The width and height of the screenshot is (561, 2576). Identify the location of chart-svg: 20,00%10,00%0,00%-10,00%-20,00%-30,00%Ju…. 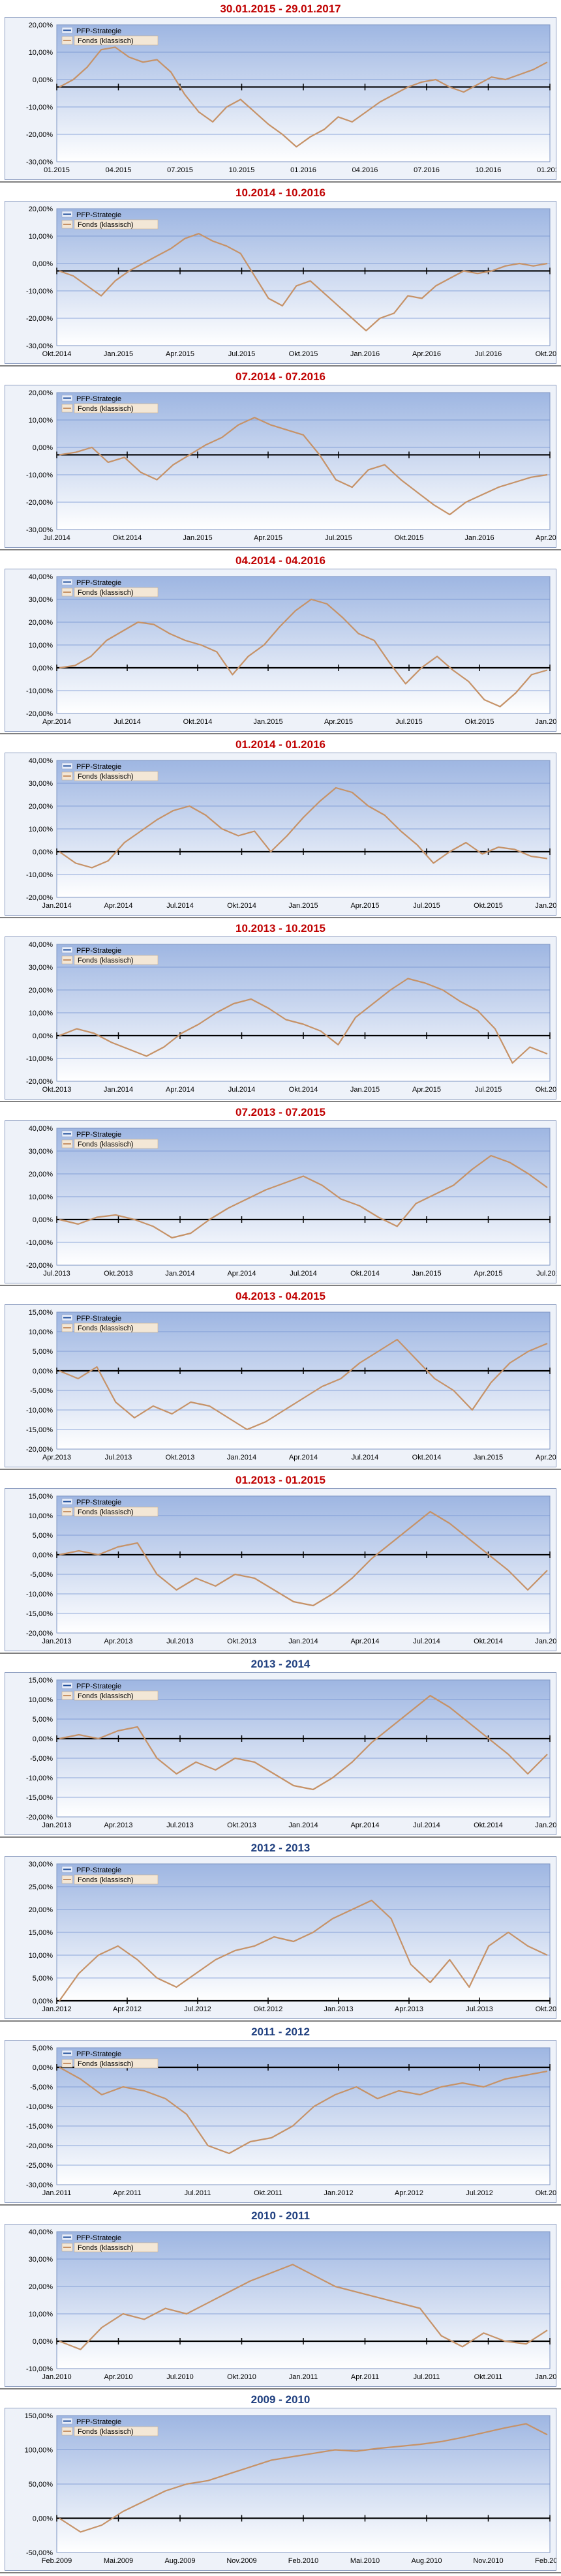
(280, 466).